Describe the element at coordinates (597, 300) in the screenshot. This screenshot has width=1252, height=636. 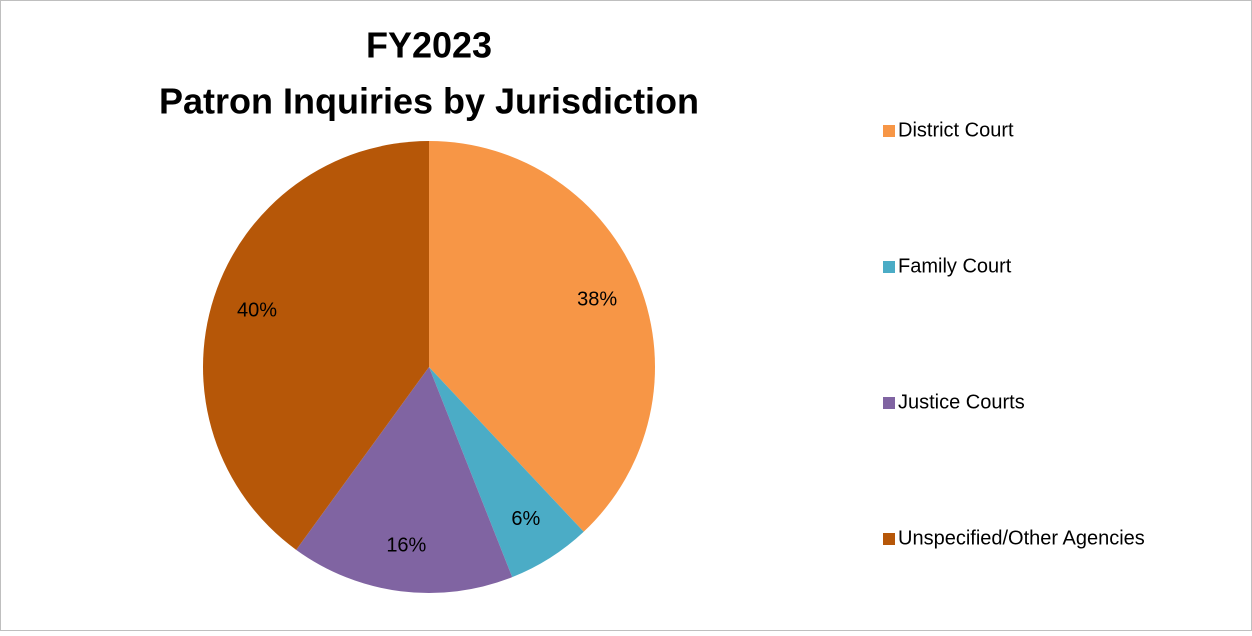
I see `slice-label: 38%` at that location.